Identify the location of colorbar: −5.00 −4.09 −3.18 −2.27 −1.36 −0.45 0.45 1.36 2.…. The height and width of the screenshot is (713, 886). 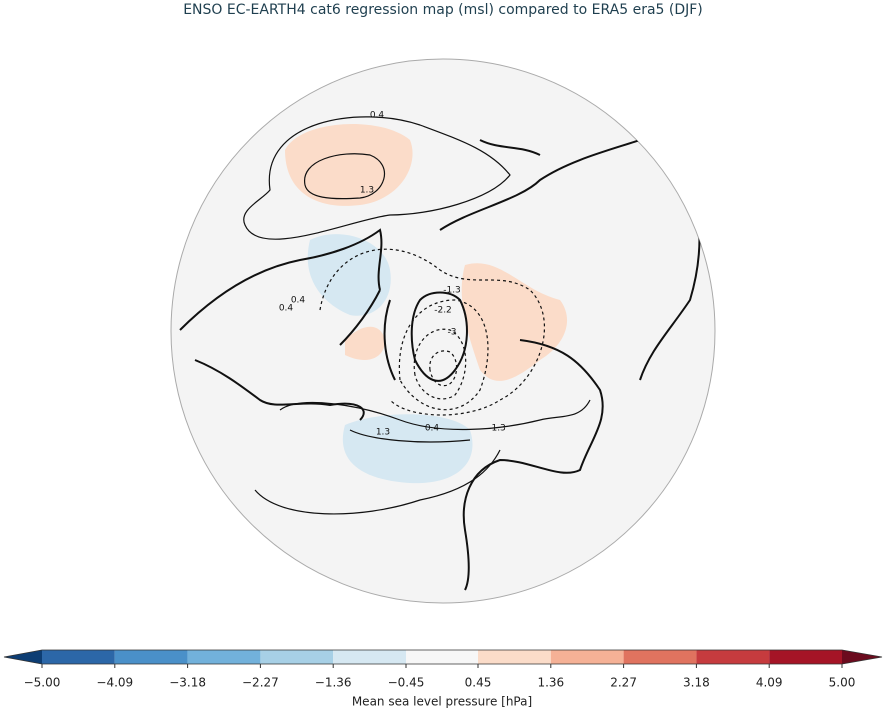
(443, 679).